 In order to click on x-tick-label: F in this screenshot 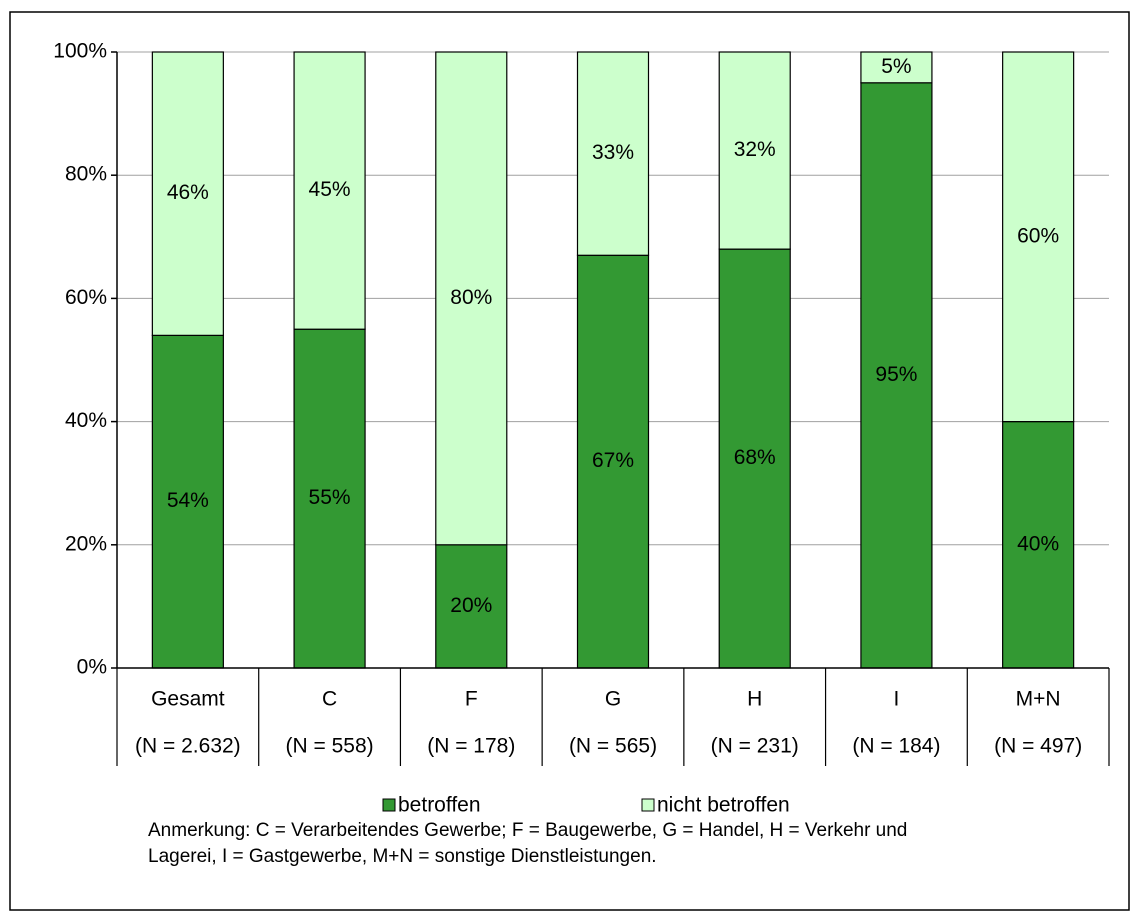, I will do `click(471, 699)`.